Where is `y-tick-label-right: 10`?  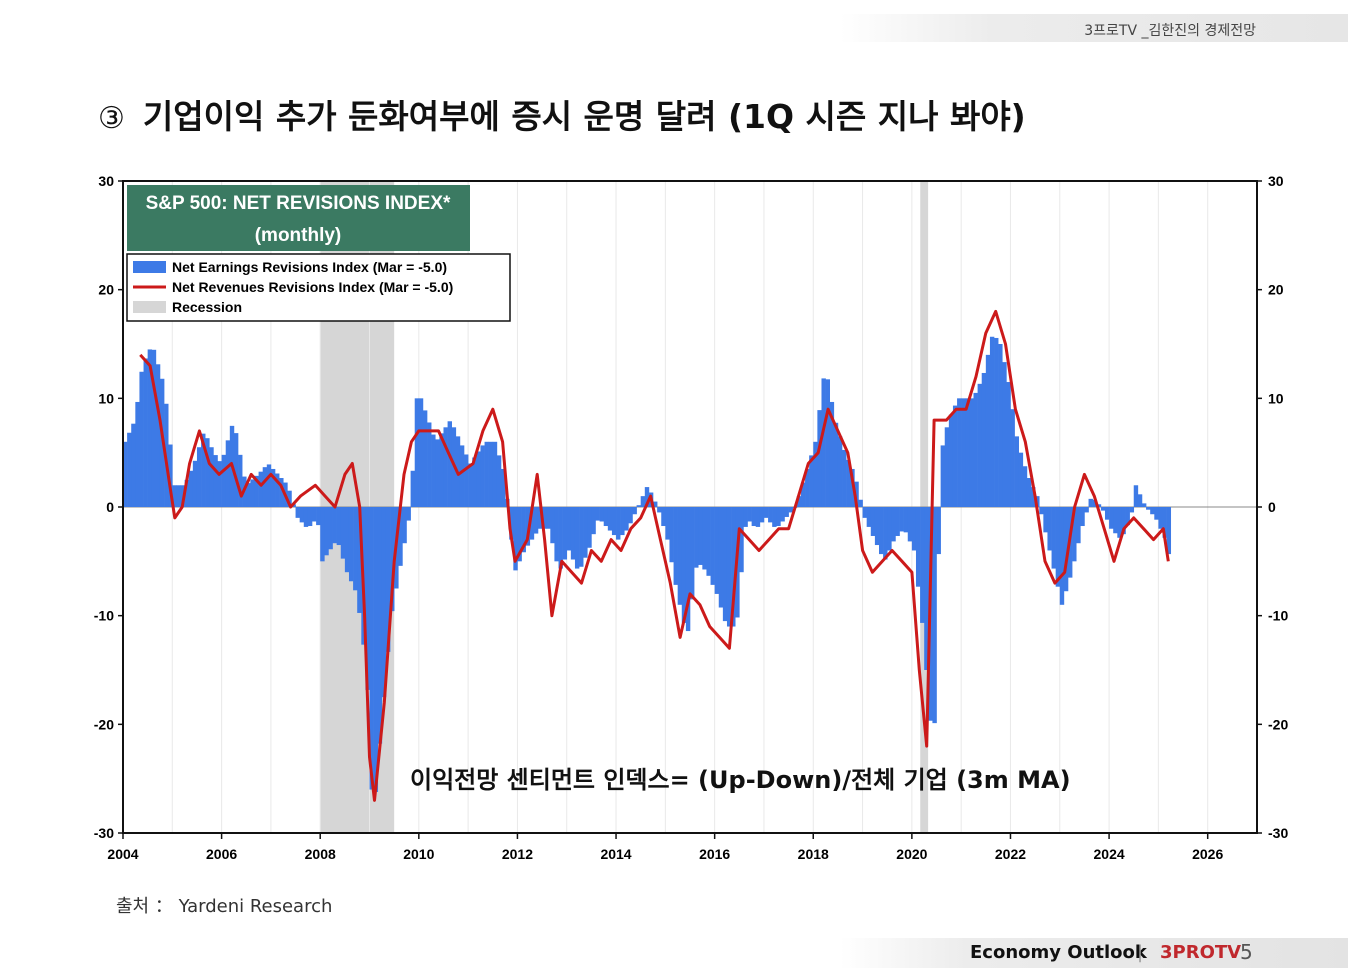 y-tick-label-right: 10 is located at coordinates (1276, 398).